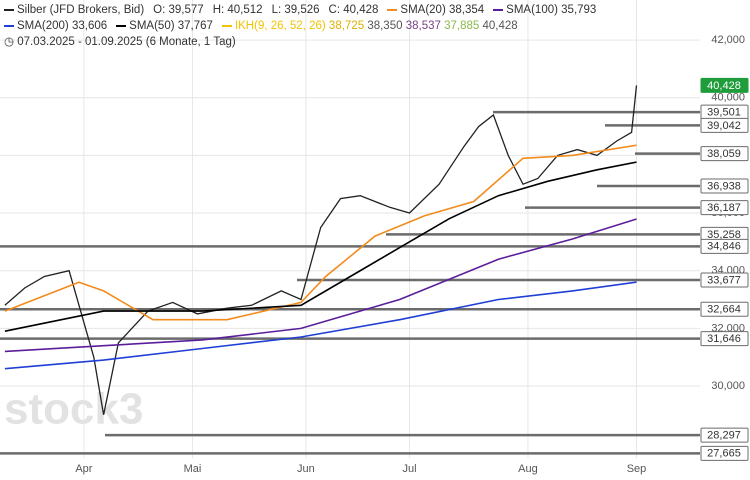 The image size is (750, 480). I want to click on instrument: Silber (JFD Brokers, Bid), so click(74, 10).